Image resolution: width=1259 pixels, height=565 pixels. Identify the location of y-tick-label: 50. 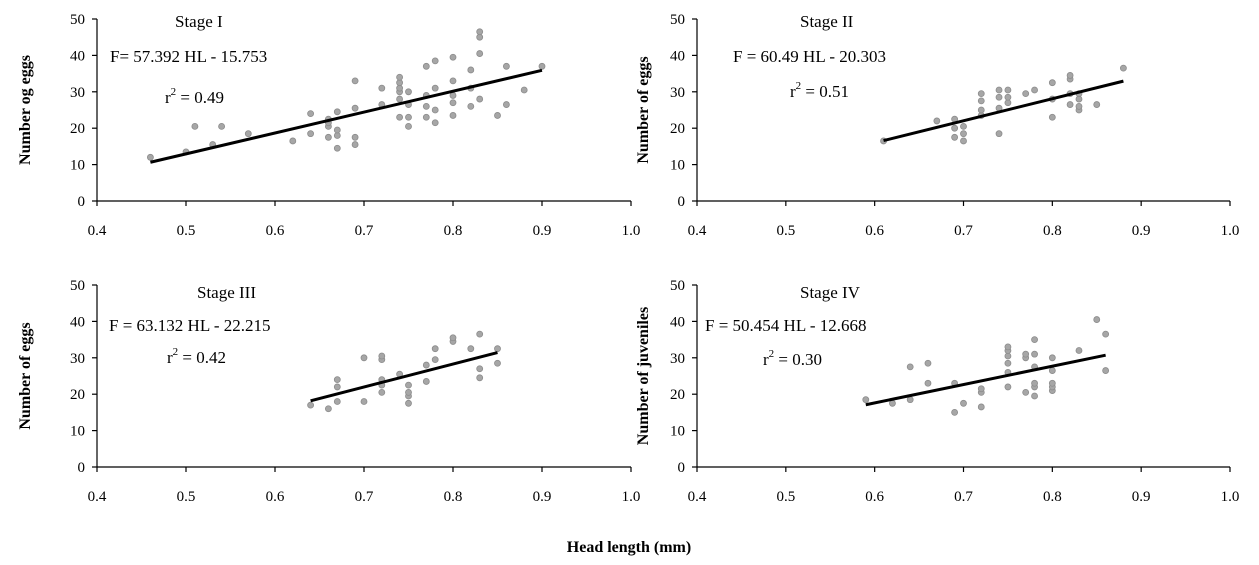
(677, 286).